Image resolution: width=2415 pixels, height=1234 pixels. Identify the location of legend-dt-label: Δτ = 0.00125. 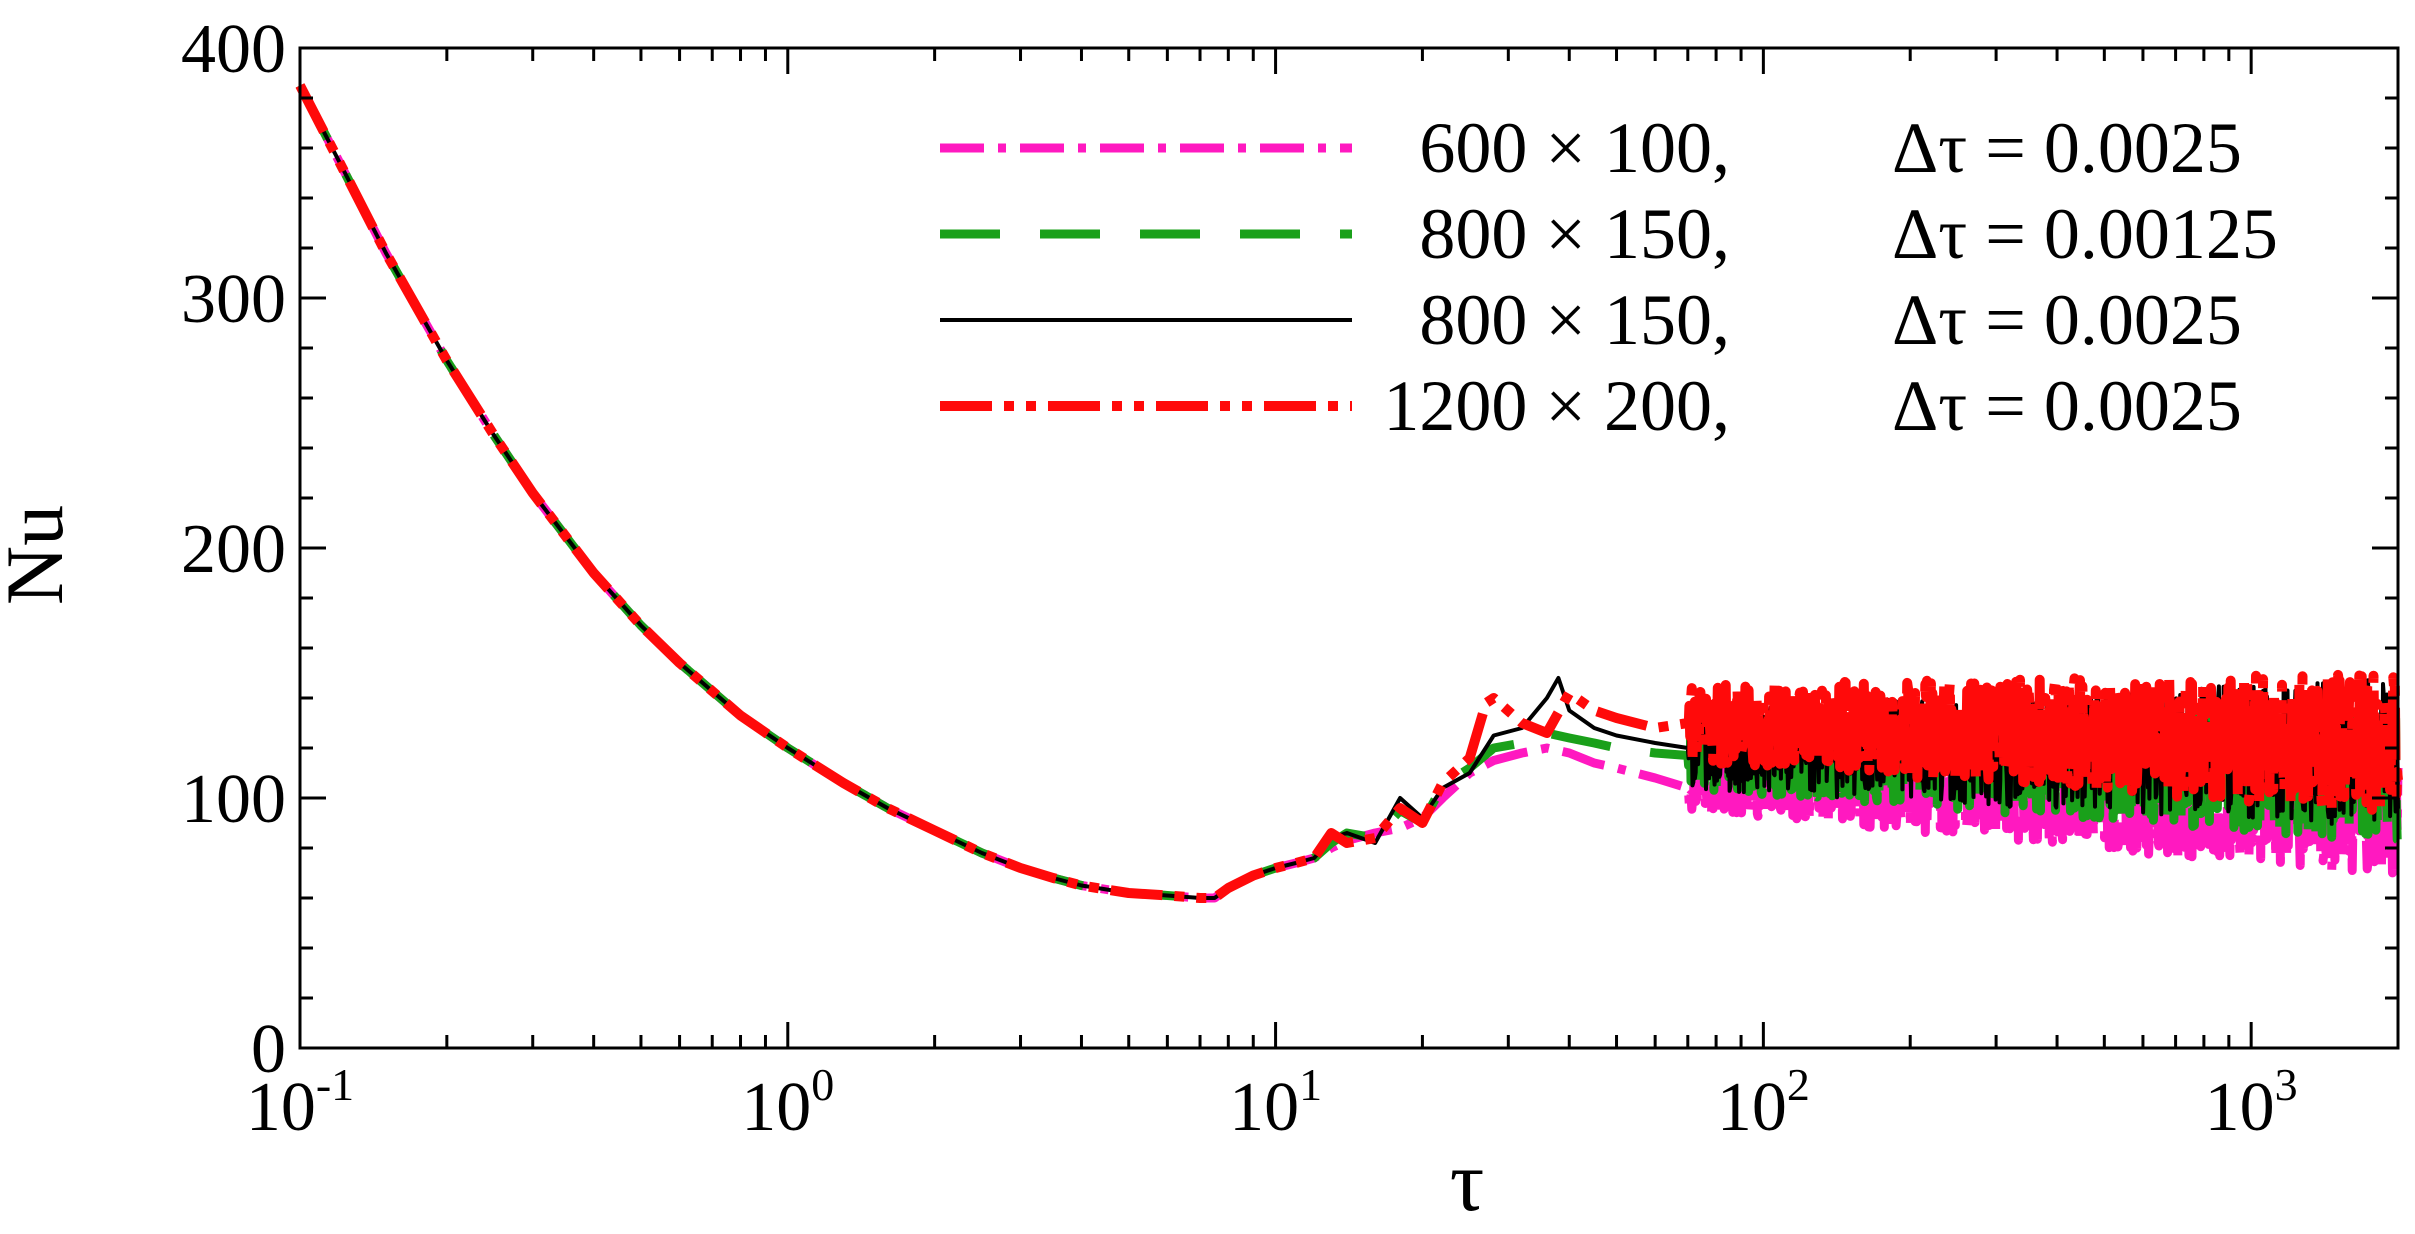
(2085, 234).